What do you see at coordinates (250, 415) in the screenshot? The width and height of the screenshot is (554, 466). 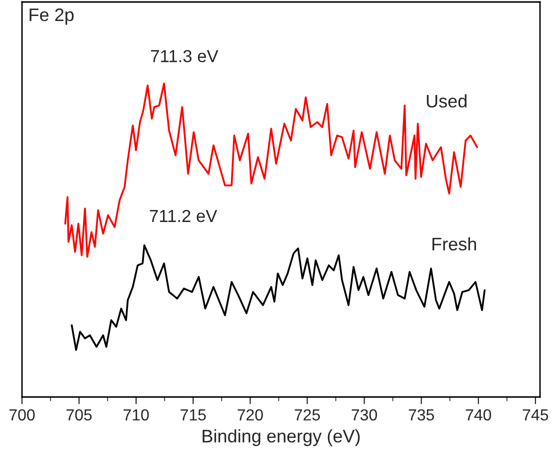 I see `x-tick-label: 720` at bounding box center [250, 415].